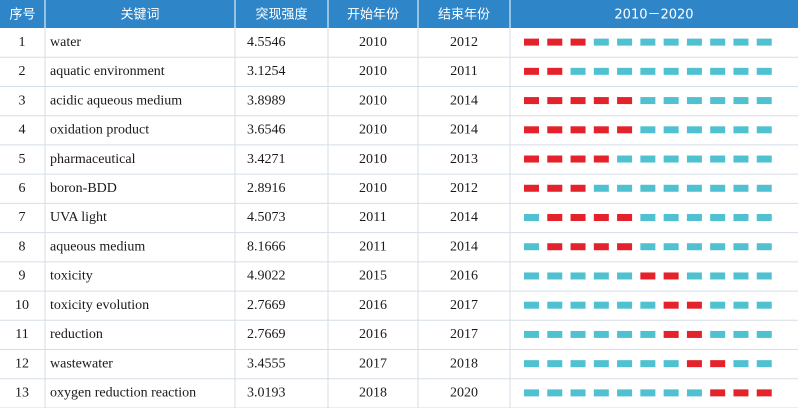 This screenshot has width=798, height=408. Describe the element at coordinates (22, 217) in the screenshot. I see `row-number: 7` at that location.